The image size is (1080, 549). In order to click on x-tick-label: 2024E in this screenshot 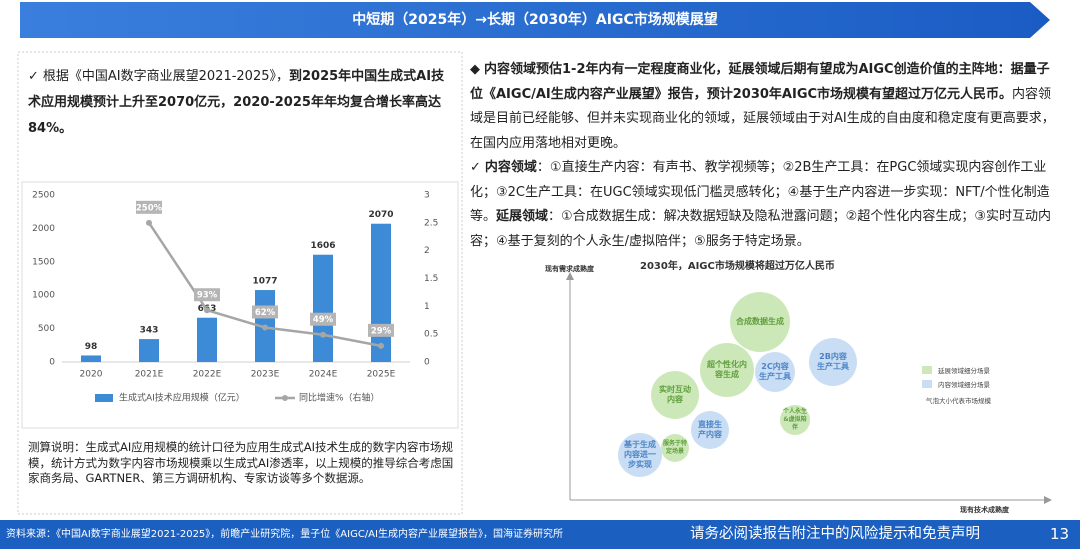, I will do `click(323, 375)`.